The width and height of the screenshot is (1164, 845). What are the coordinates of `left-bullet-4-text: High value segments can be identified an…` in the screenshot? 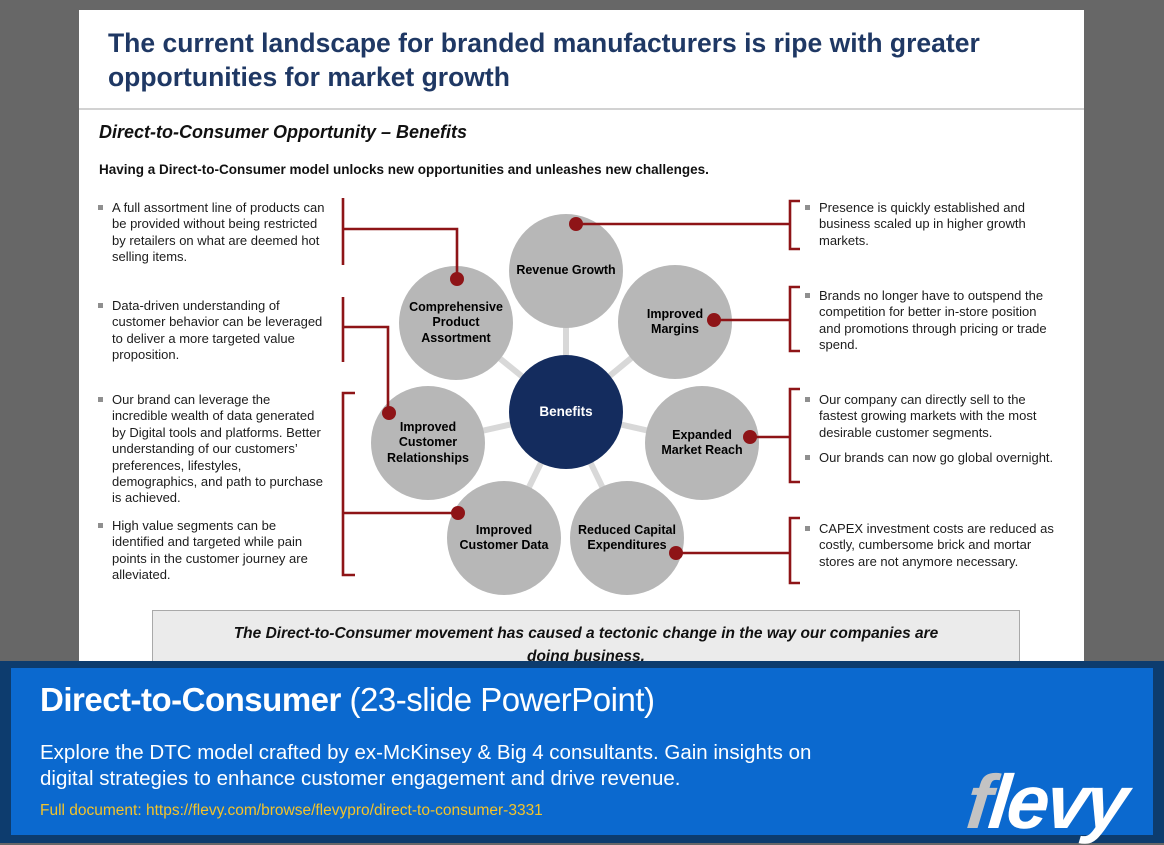 It's located at (210, 550).